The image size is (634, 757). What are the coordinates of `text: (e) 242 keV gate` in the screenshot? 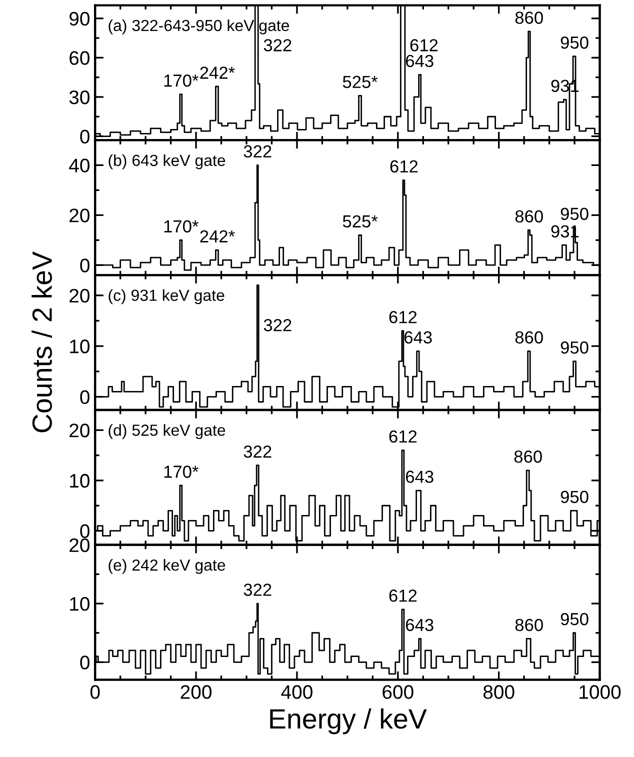 It's located at (167, 566).